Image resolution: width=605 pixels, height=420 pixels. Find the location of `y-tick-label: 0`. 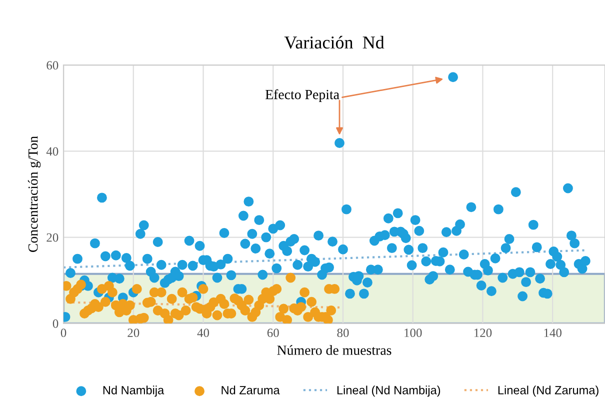

y-tick-label: 0 is located at coordinates (55, 323).